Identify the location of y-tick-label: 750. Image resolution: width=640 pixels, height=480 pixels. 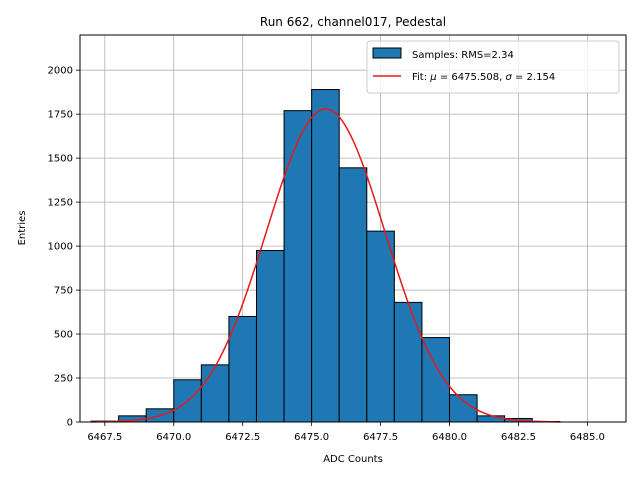
(63, 291).